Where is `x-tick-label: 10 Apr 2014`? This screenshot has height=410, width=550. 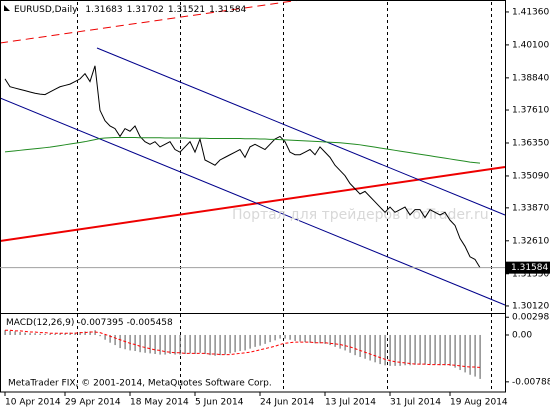 x-tick-label: 10 Apr 2014 is located at coordinates (33, 403).